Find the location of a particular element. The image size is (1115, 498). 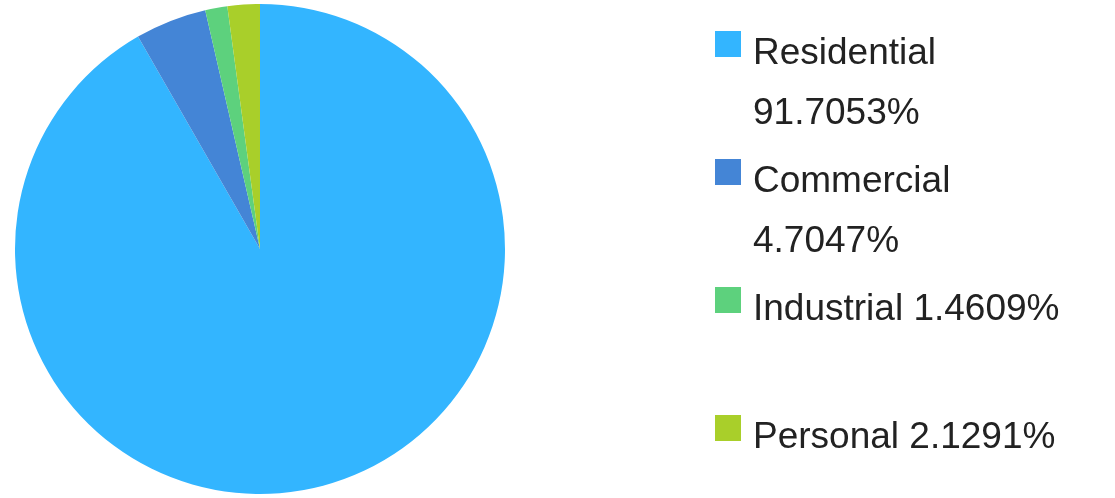

legend-label: Industrial 1.4609% is located at coordinates (907, 308).